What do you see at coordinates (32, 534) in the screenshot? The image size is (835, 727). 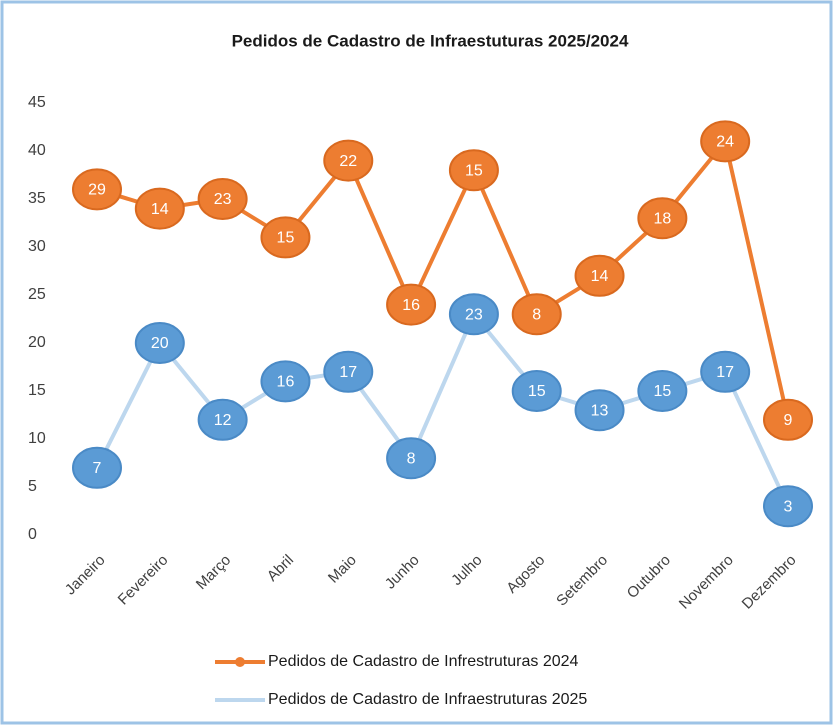 I see `y-tick-label: 0` at bounding box center [32, 534].